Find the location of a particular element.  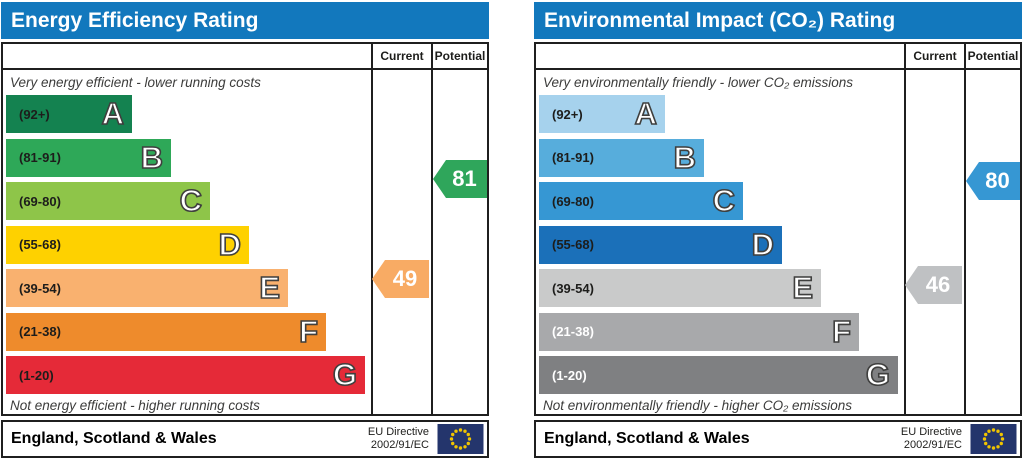

current-rating-value: 46 is located at coordinates (938, 284).